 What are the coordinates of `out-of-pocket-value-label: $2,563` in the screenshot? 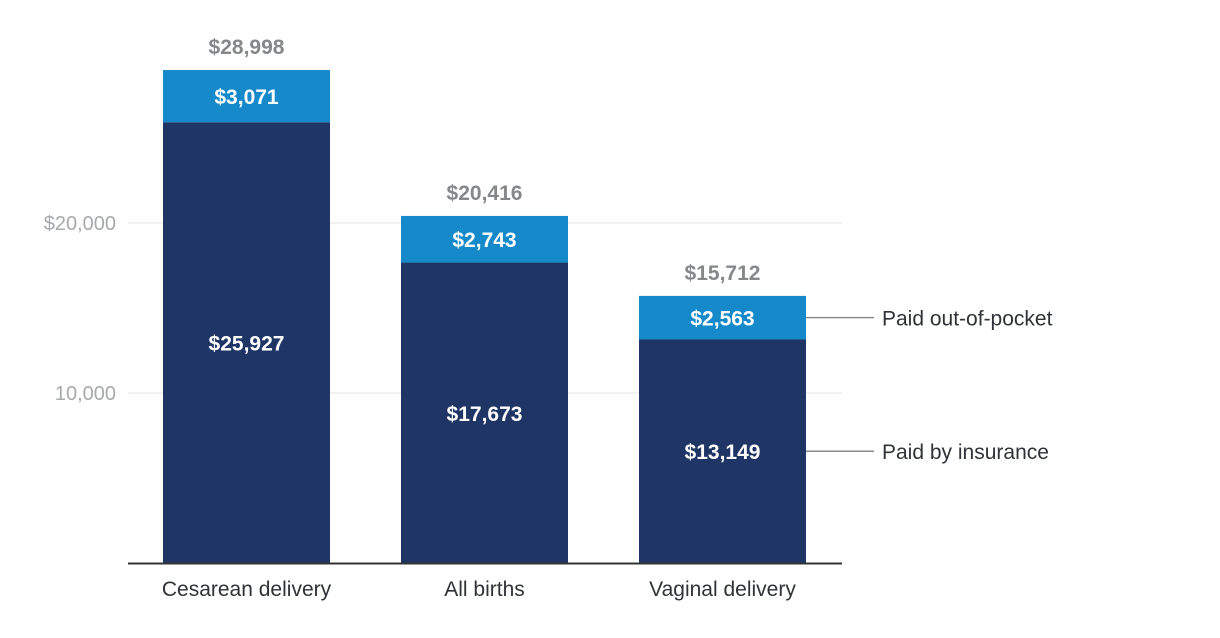 It's located at (722, 319).